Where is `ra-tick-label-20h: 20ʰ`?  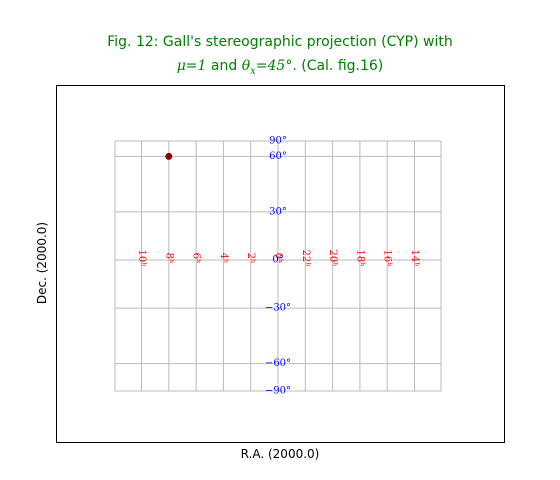
ra-tick-label-20h: 20ʰ is located at coordinates (332, 257).